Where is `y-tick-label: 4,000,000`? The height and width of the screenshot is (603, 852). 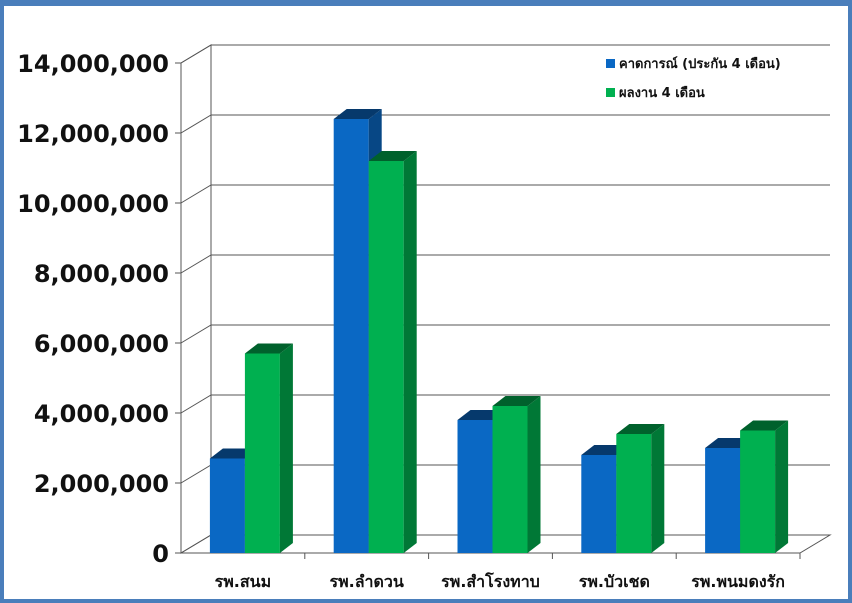
y-tick-label: 4,000,000 is located at coordinates (101, 414).